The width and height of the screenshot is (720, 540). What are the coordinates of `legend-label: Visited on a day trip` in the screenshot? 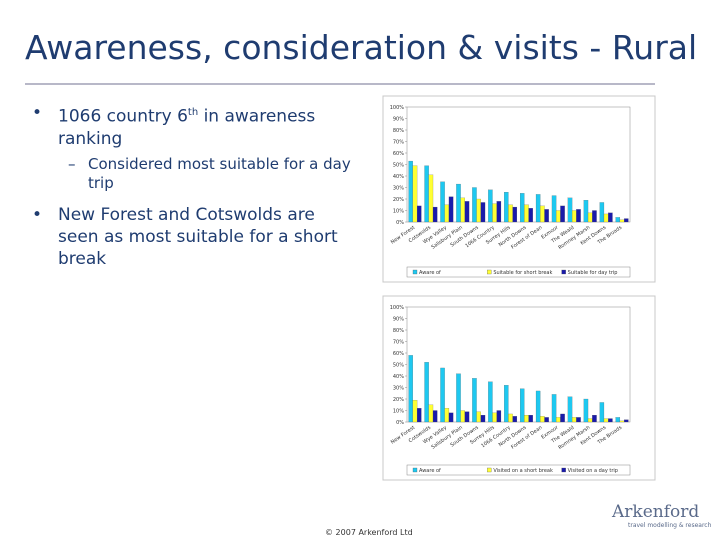 It's located at (593, 471).